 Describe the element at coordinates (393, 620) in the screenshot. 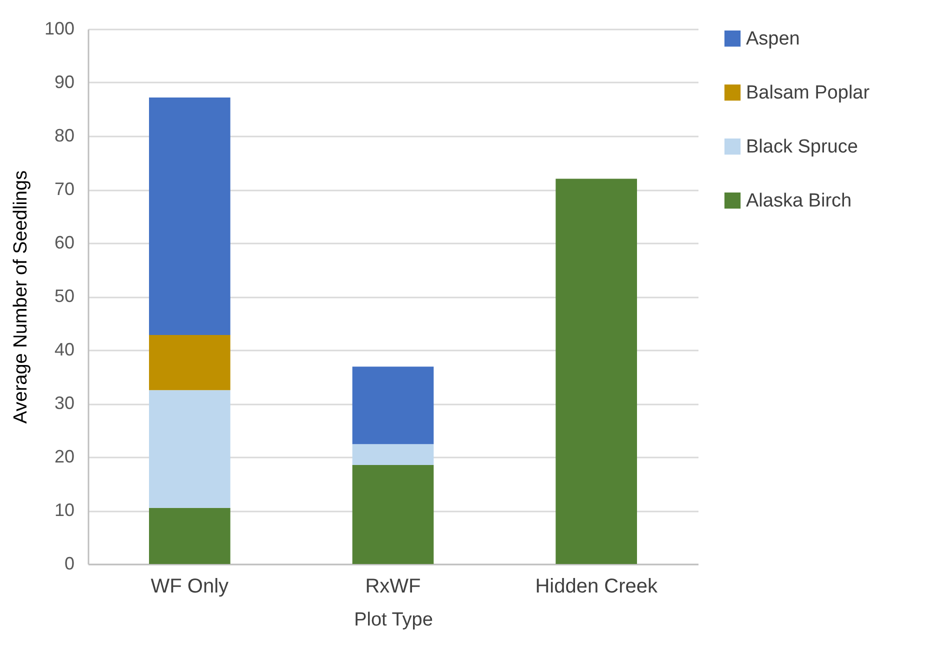

I see `x-axis-title: Plot Type` at that location.